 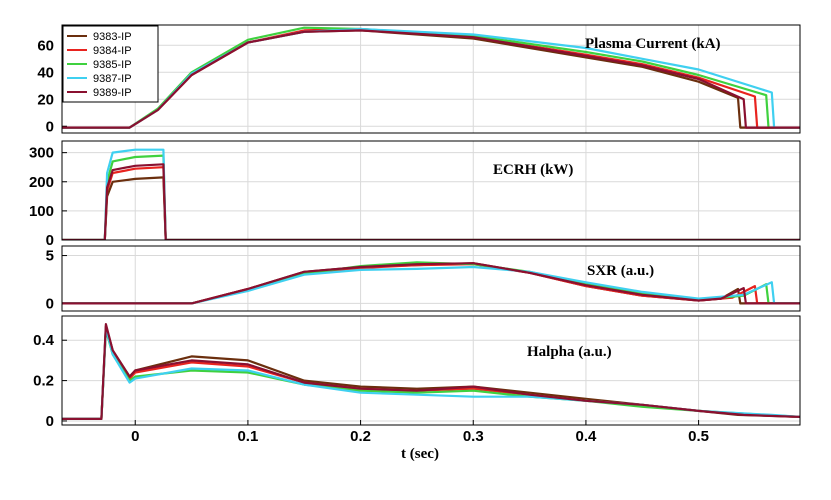 What do you see at coordinates (41, 182) in the screenshot?
I see `y-tick-label: 200` at bounding box center [41, 182].